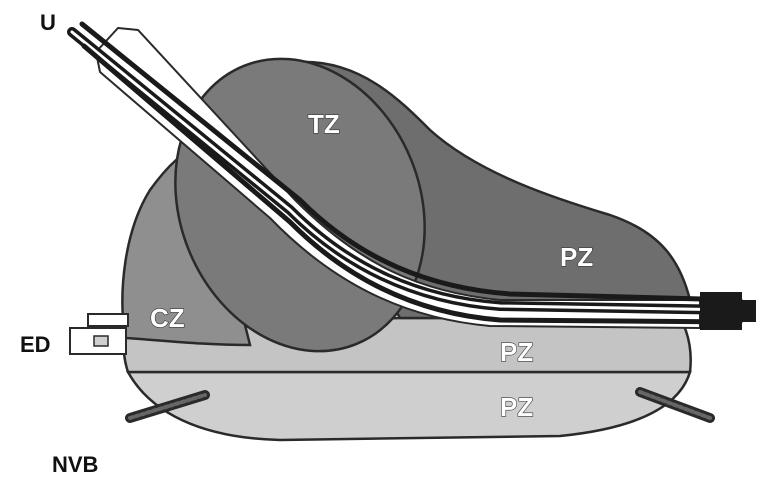 The height and width of the screenshot is (483, 779). What do you see at coordinates (167, 406) in the screenshot?
I see `neurovascular-bundle-left` at bounding box center [167, 406].